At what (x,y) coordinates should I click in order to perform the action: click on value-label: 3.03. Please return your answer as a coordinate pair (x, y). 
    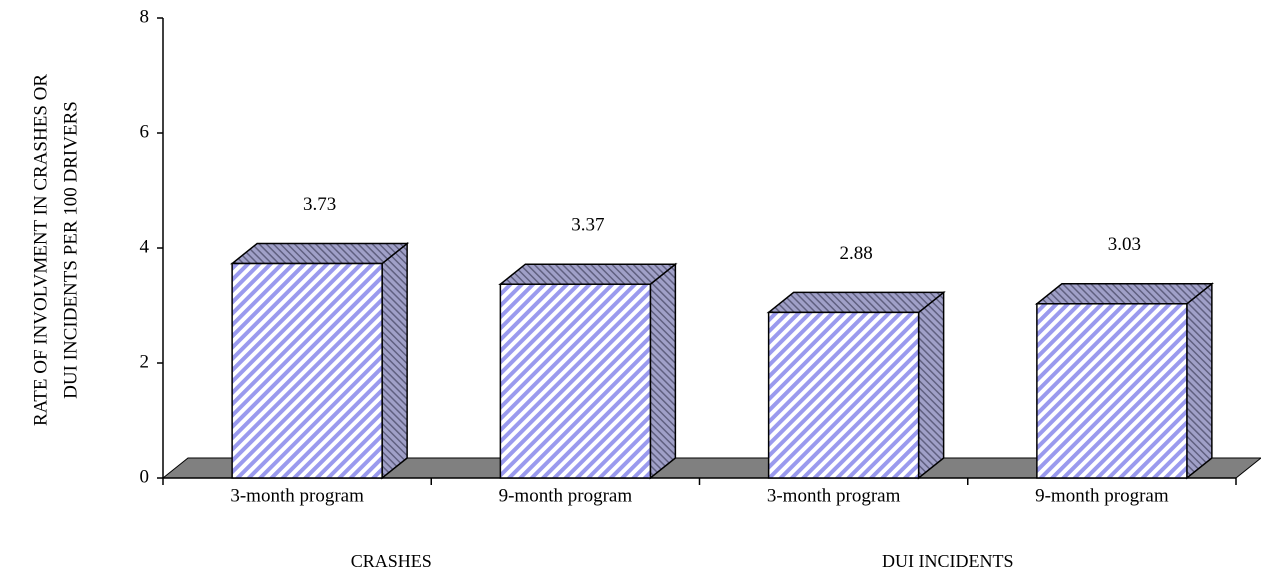
    Looking at the image, I should click on (1124, 244).